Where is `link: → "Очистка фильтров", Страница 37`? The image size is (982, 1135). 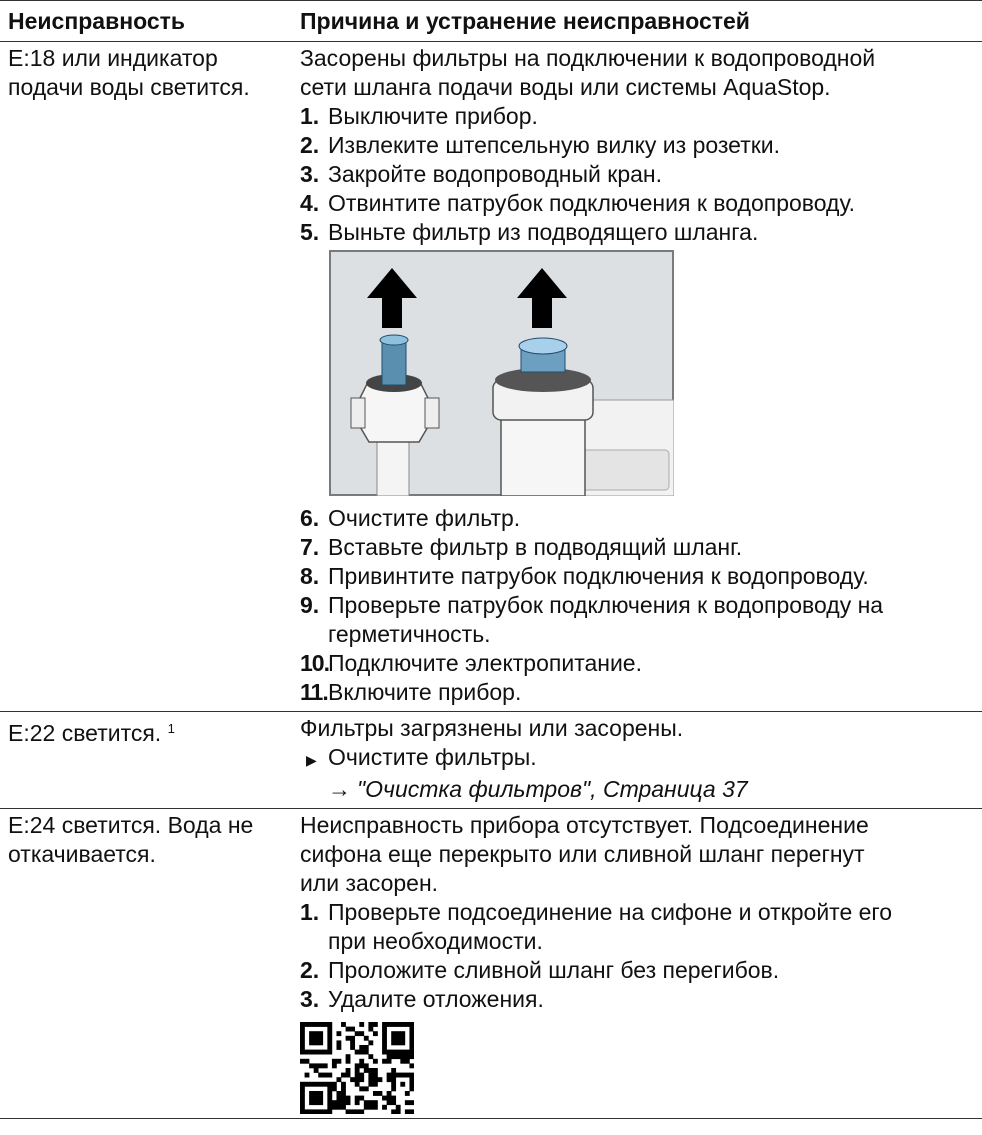
link: → "Очистка фильтров", Страница 37 is located at coordinates (641, 789).